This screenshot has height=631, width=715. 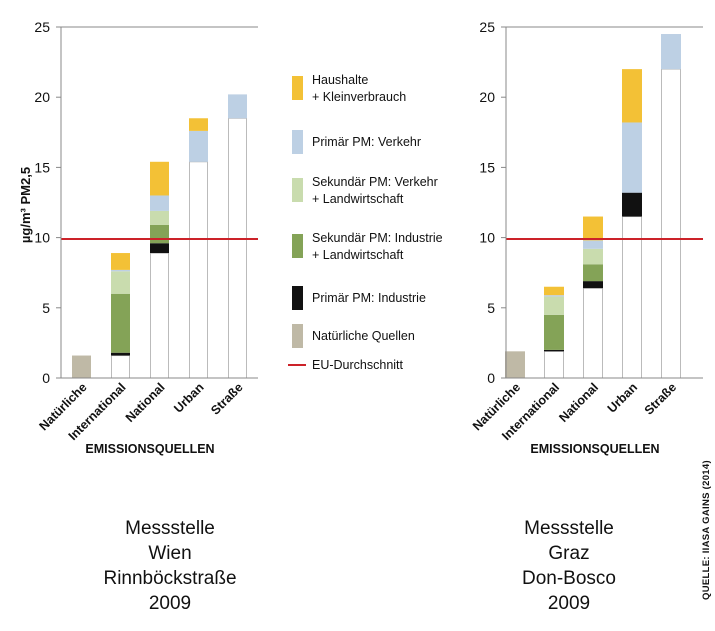 I want to click on caption-line: Wien, so click(x=170, y=553).